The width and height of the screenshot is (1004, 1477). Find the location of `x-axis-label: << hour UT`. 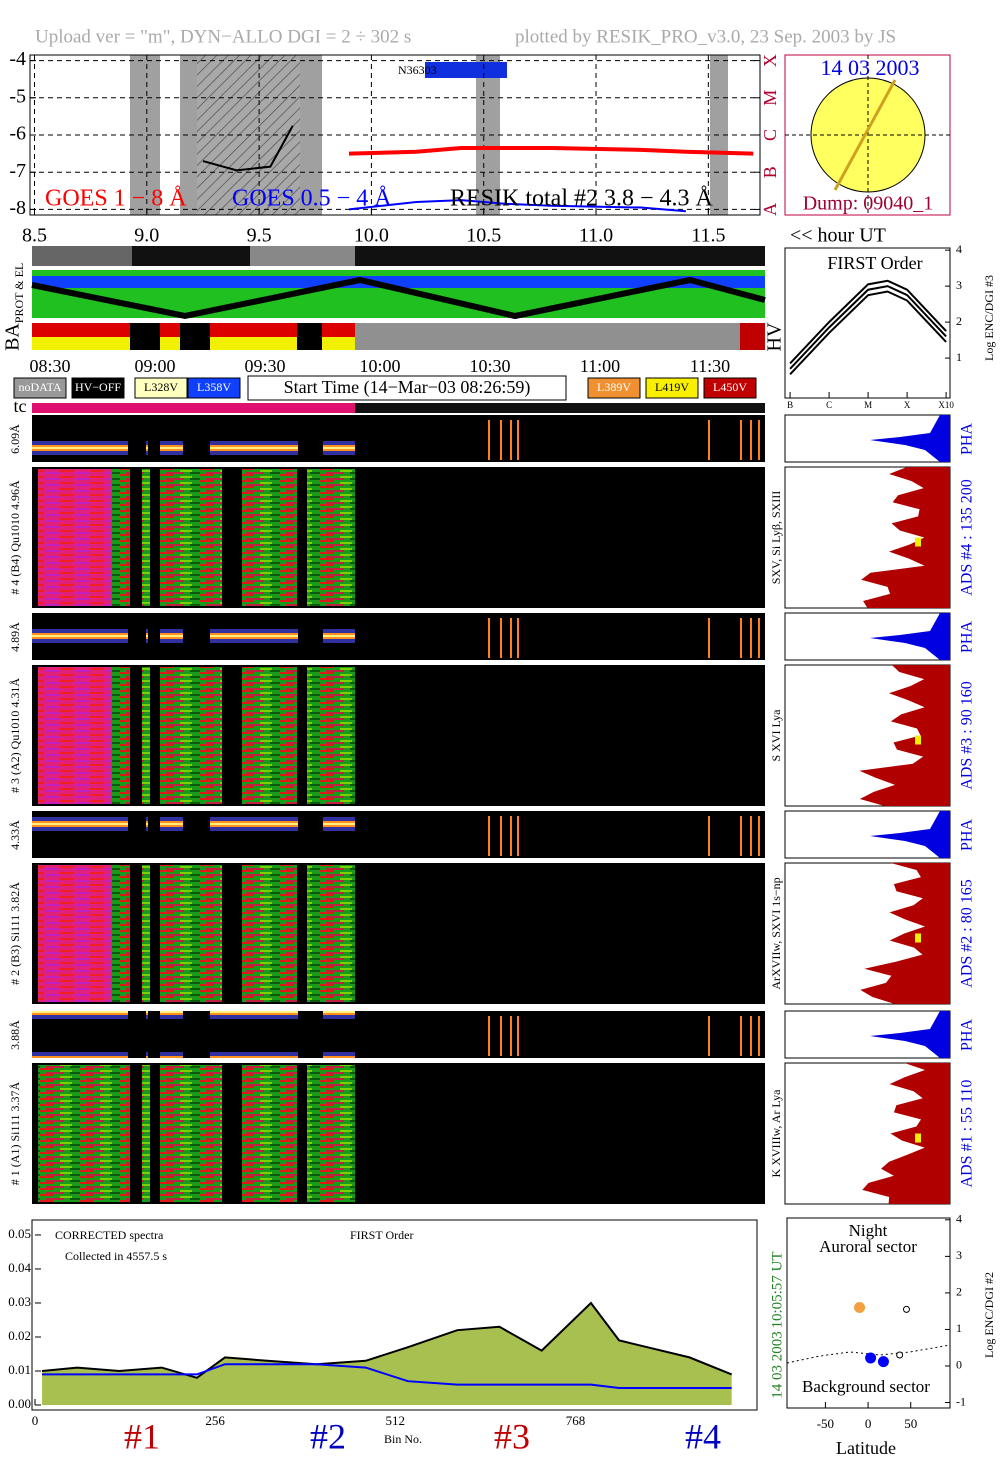

x-axis-label: << hour UT is located at coordinates (838, 236).